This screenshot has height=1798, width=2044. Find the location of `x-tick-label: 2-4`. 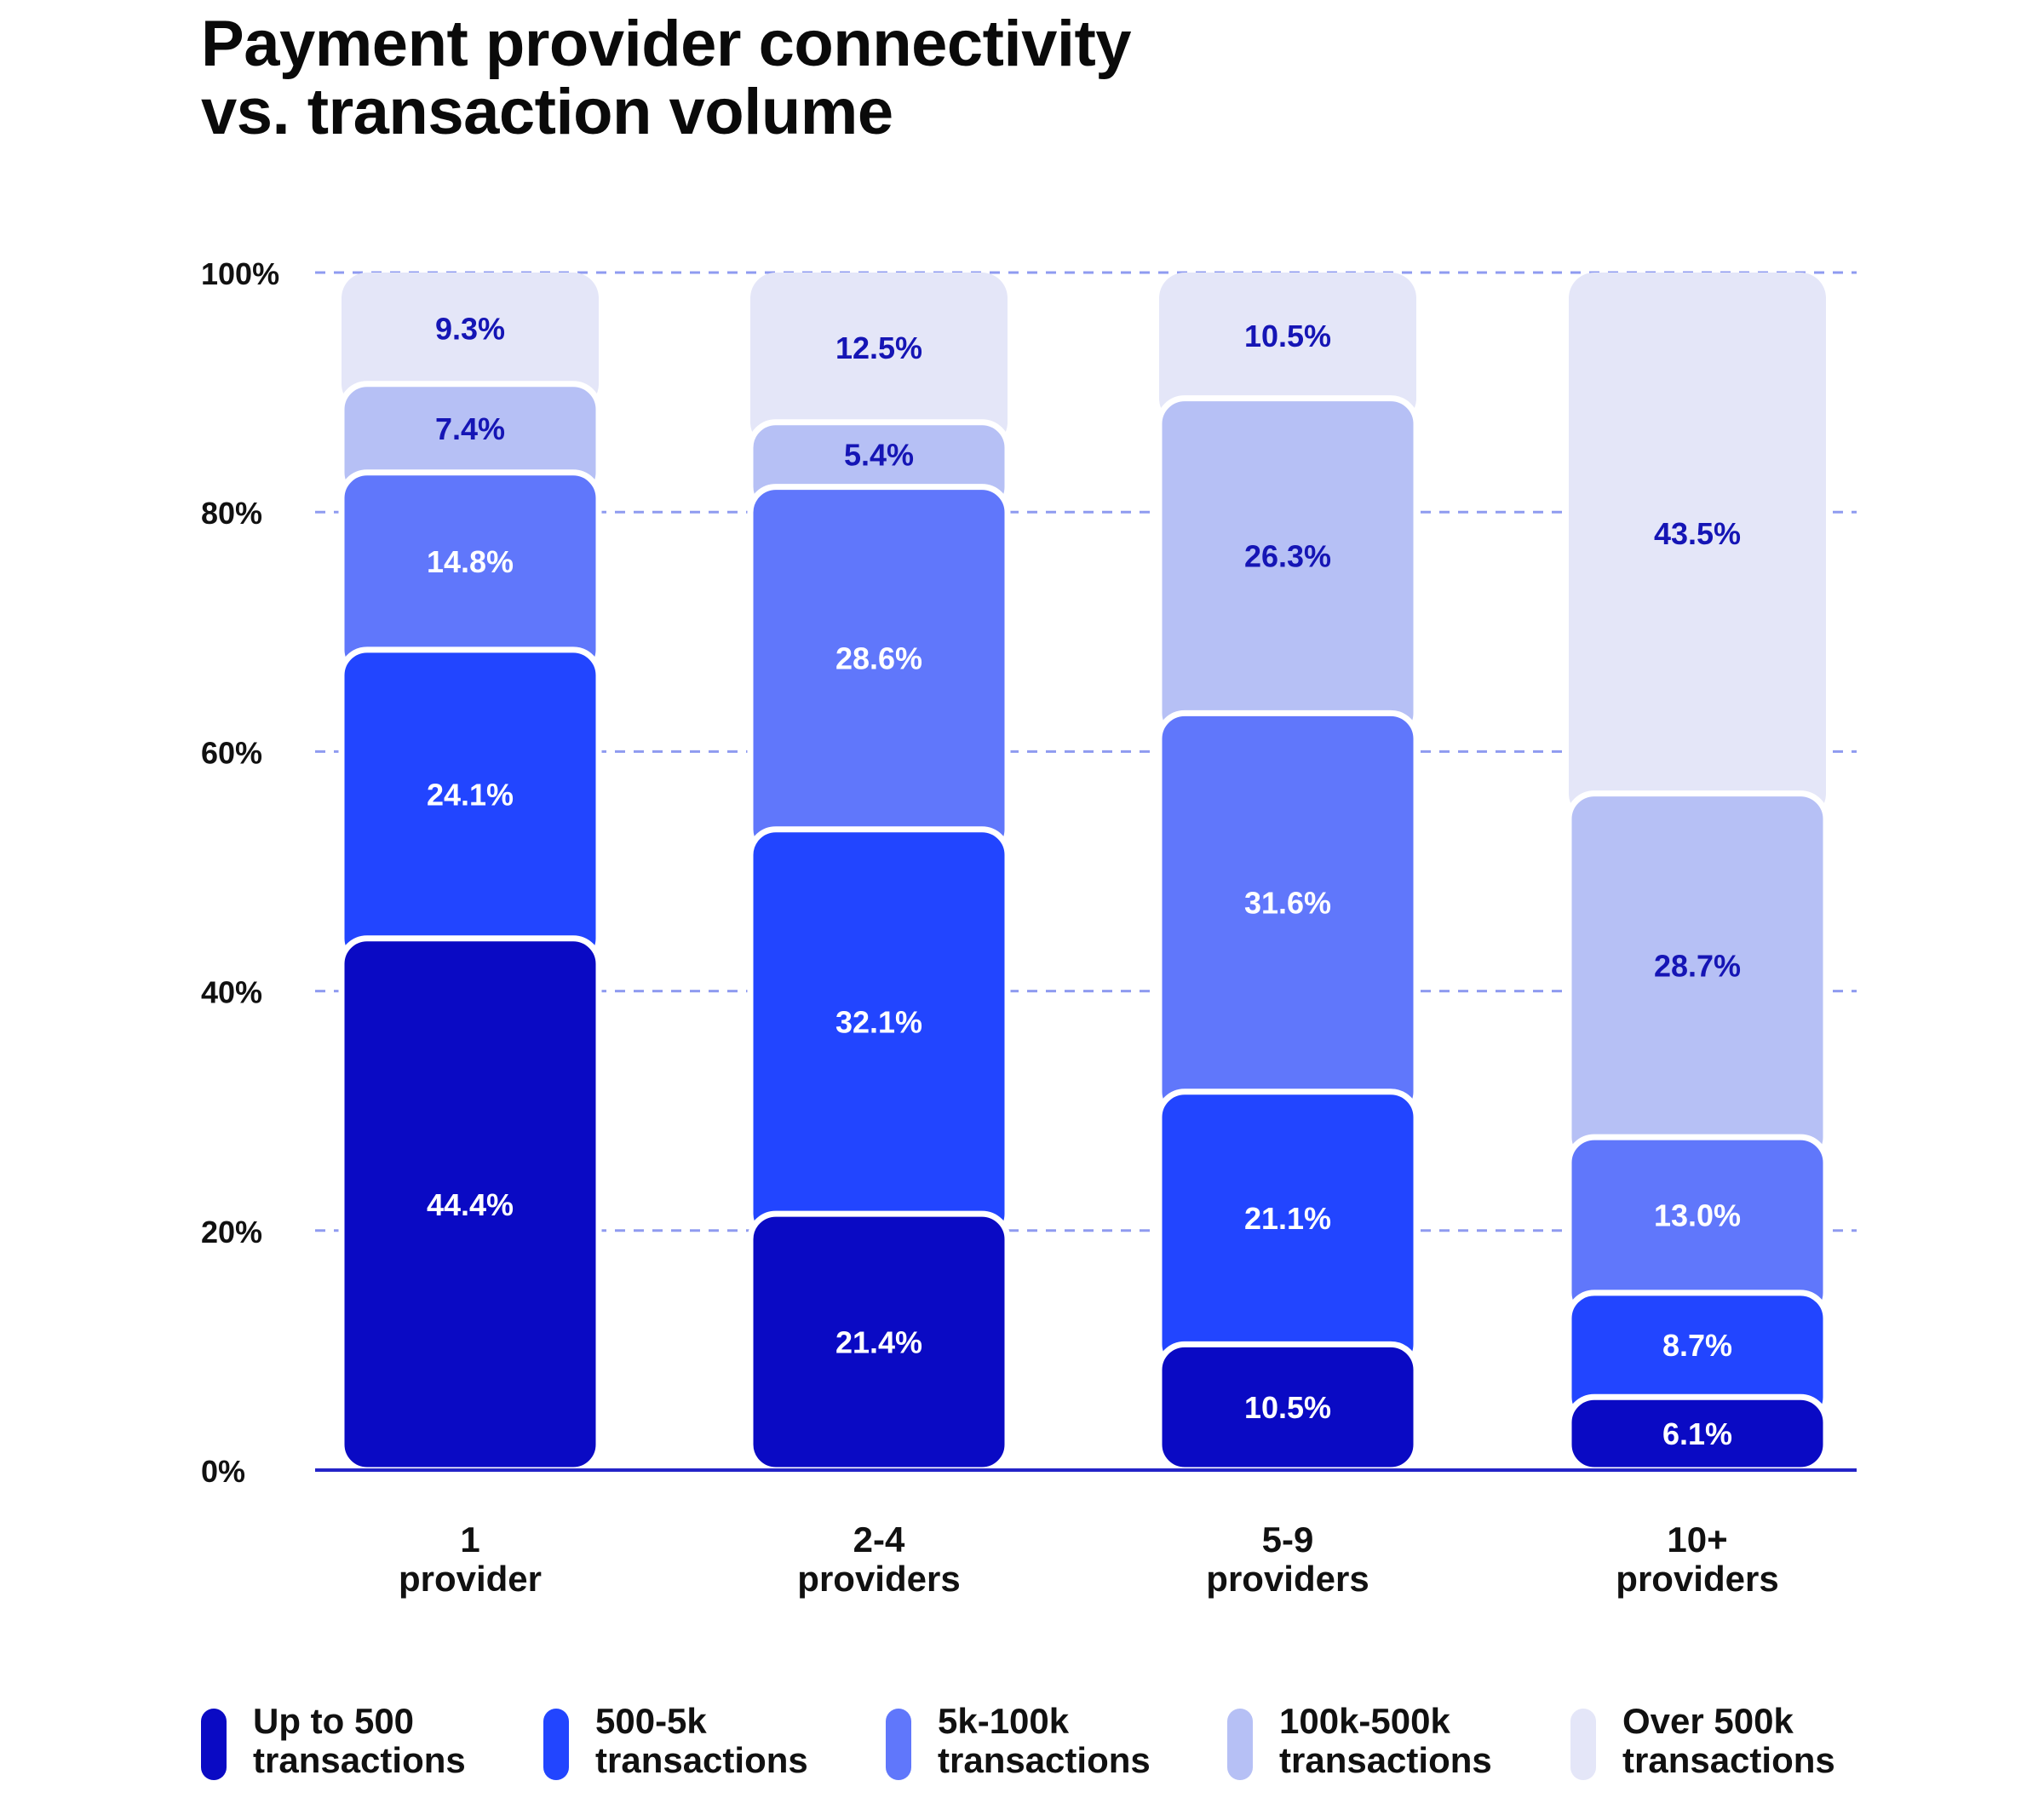

x-tick-label: 2-4 is located at coordinates (879, 1539).